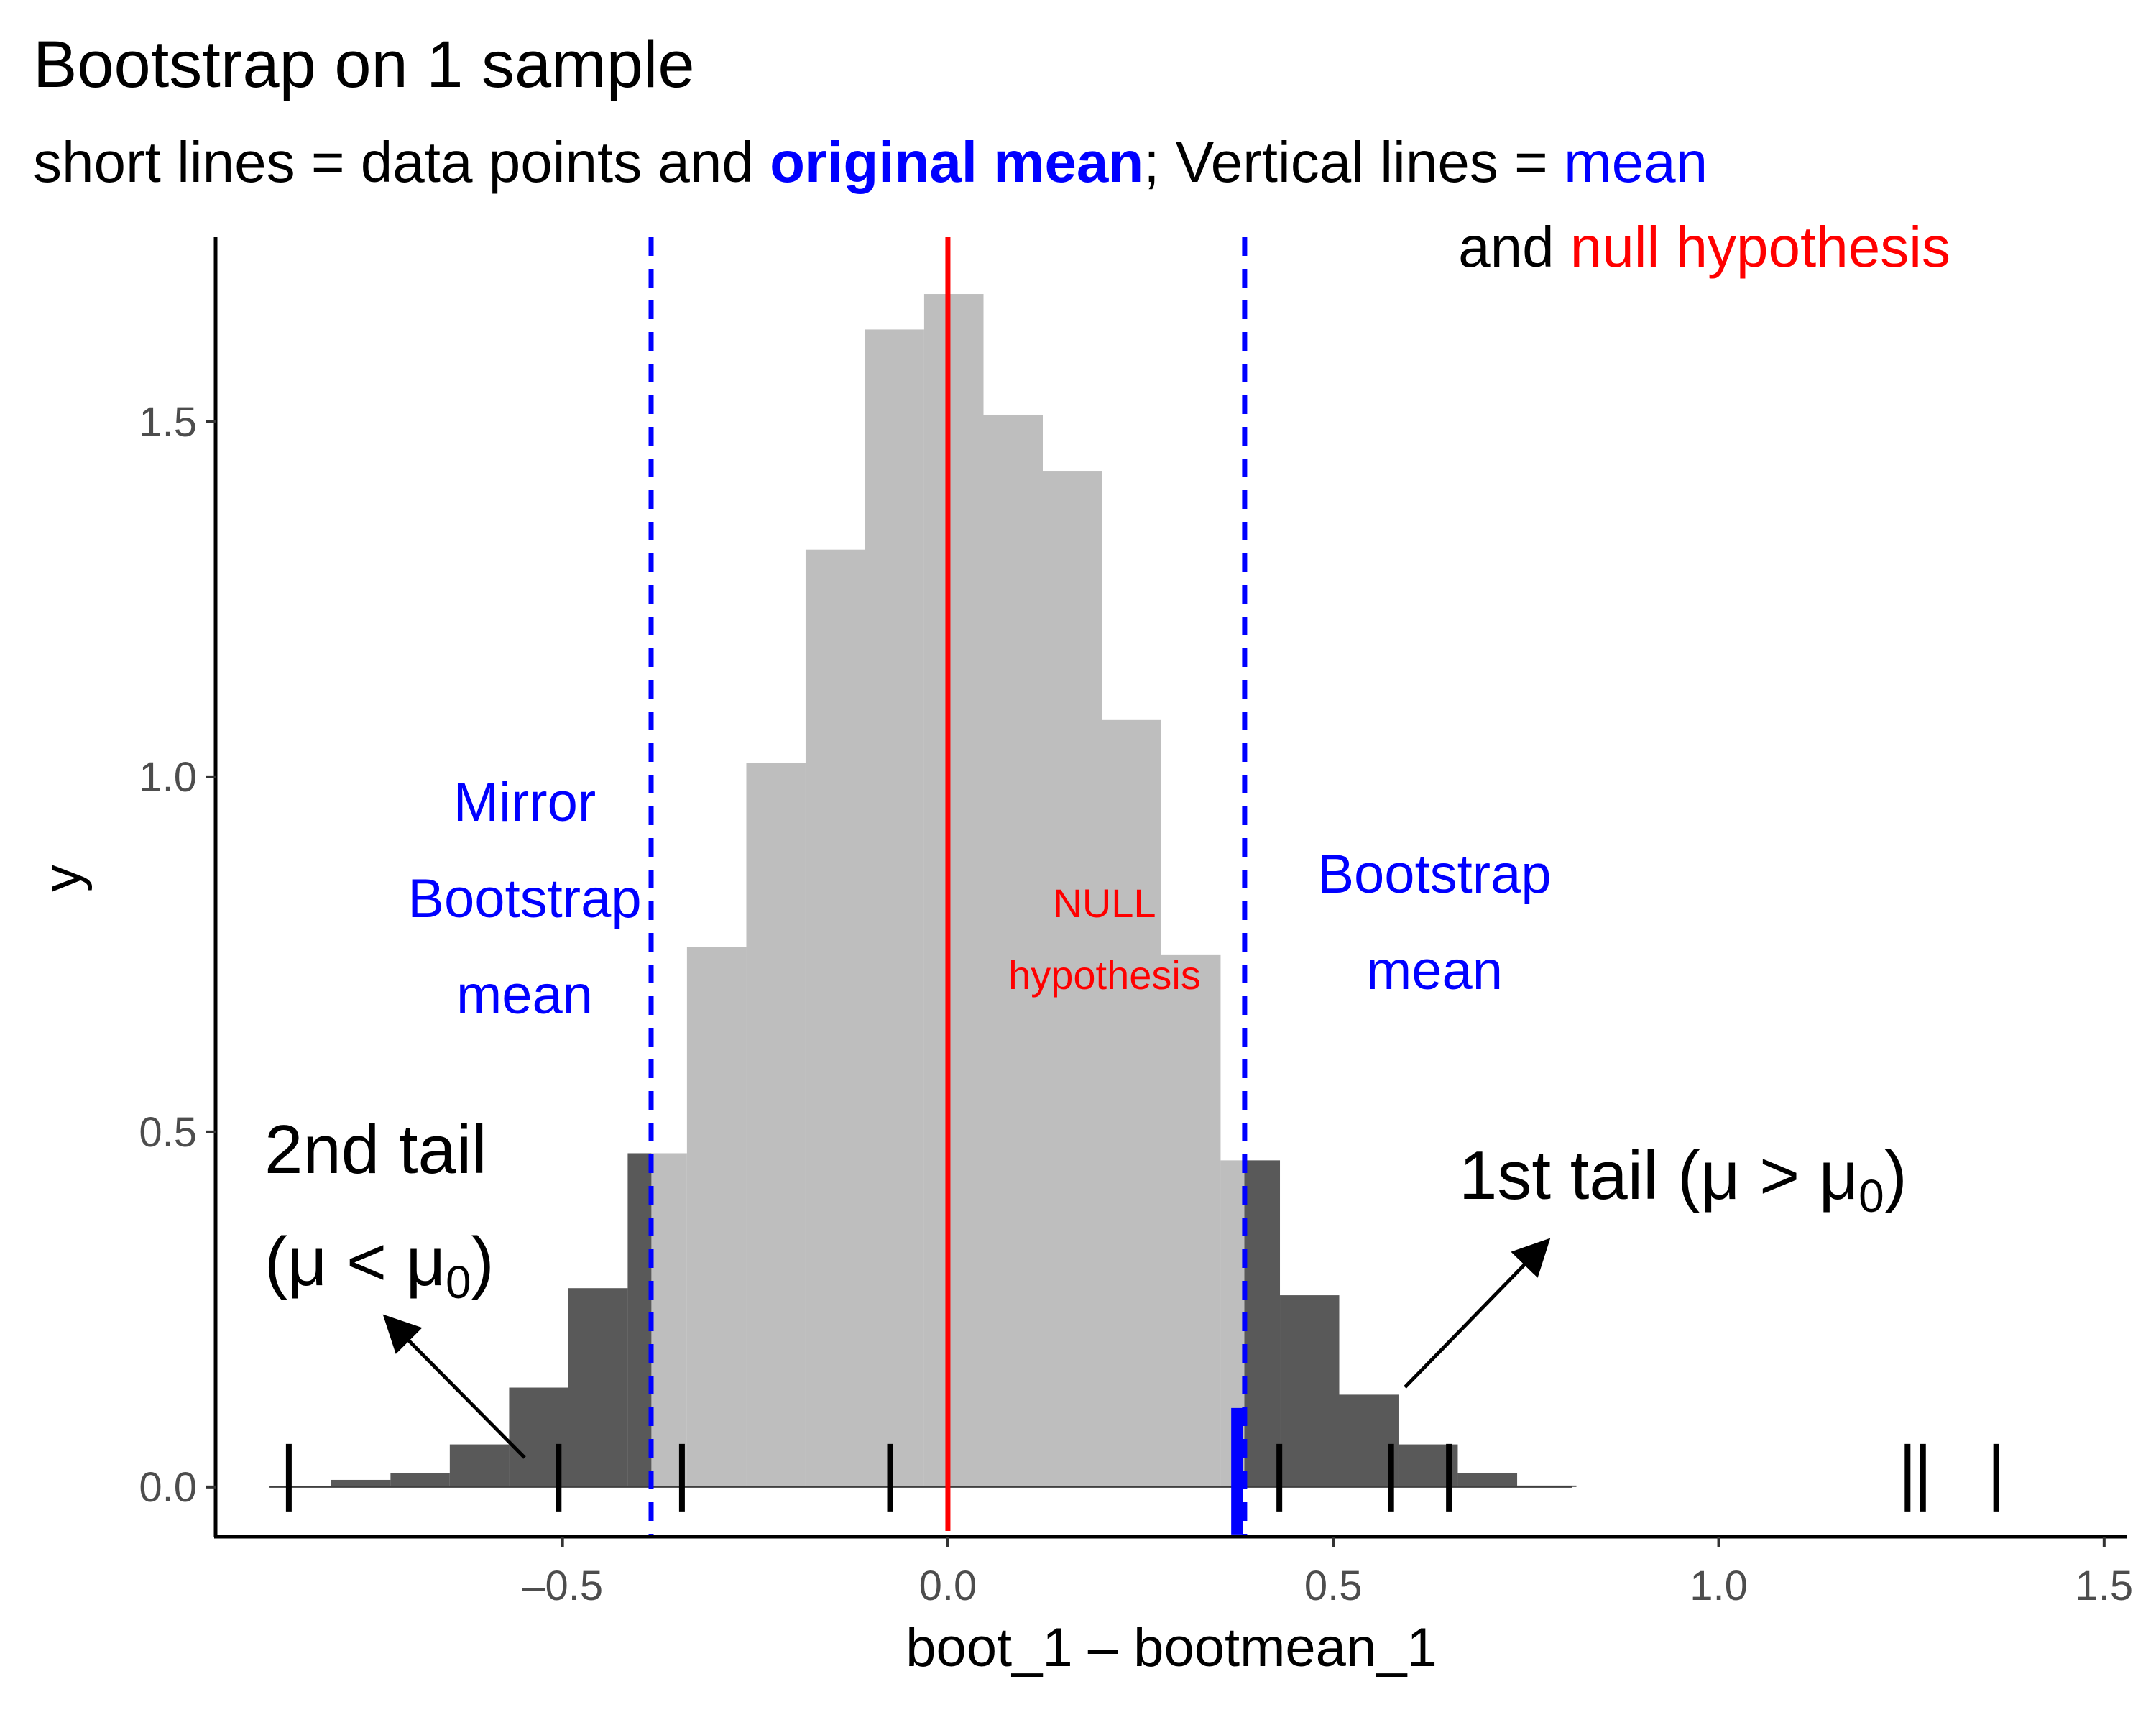 Image resolution: width=2156 pixels, height=1725 pixels. Describe the element at coordinates (1104, 903) in the screenshot. I see `null-hypothesis-label-0: NULL` at that location.